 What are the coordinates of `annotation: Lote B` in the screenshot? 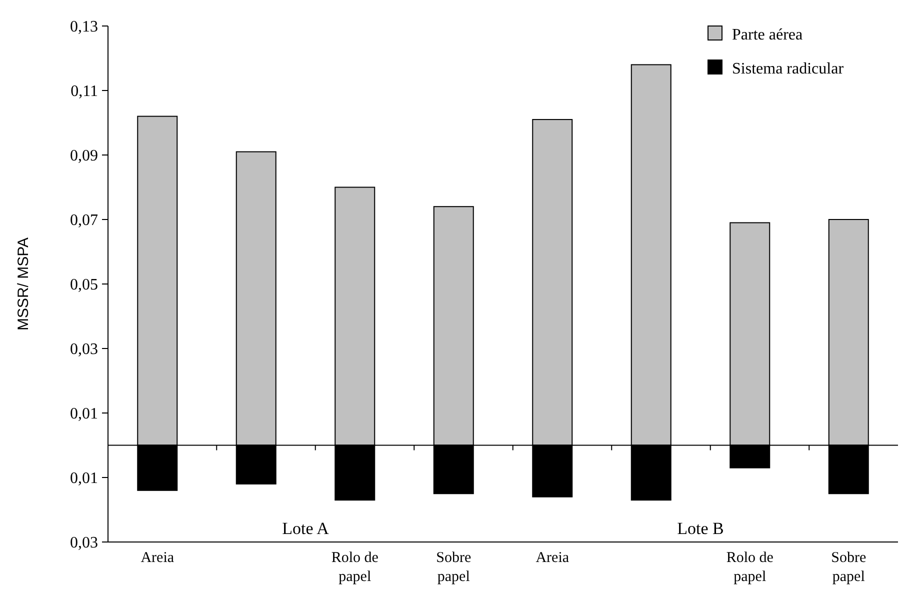 It's located at (700, 528).